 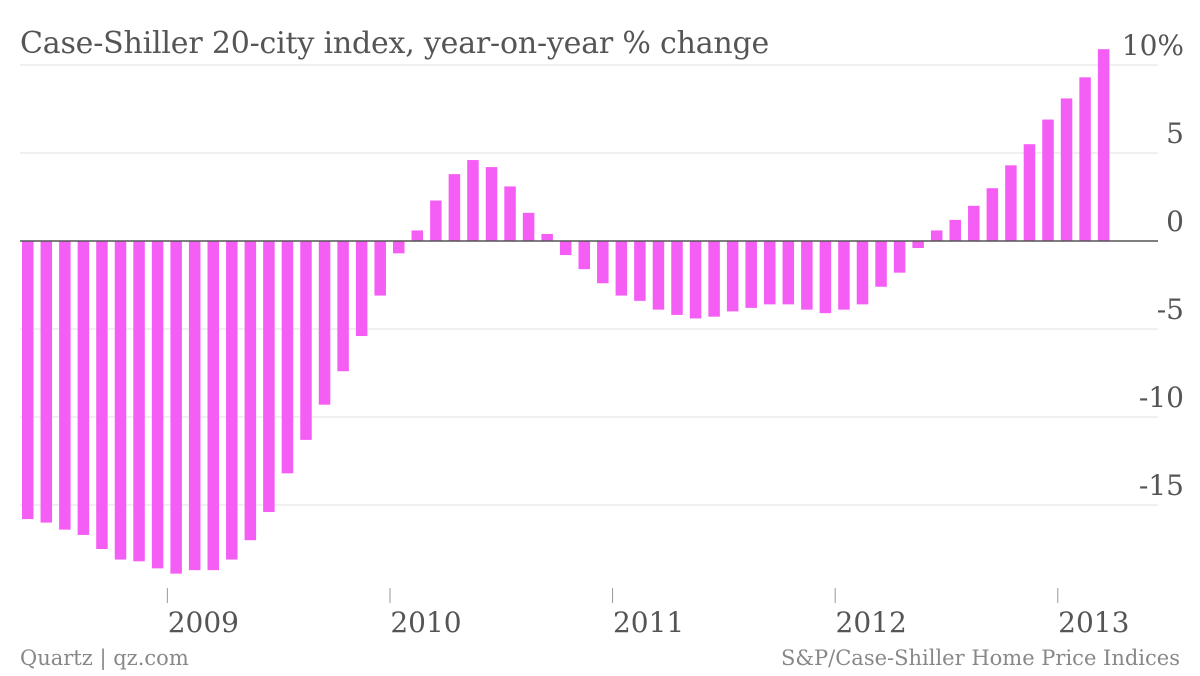 I want to click on x-tick-label: 2009, so click(x=203, y=622).